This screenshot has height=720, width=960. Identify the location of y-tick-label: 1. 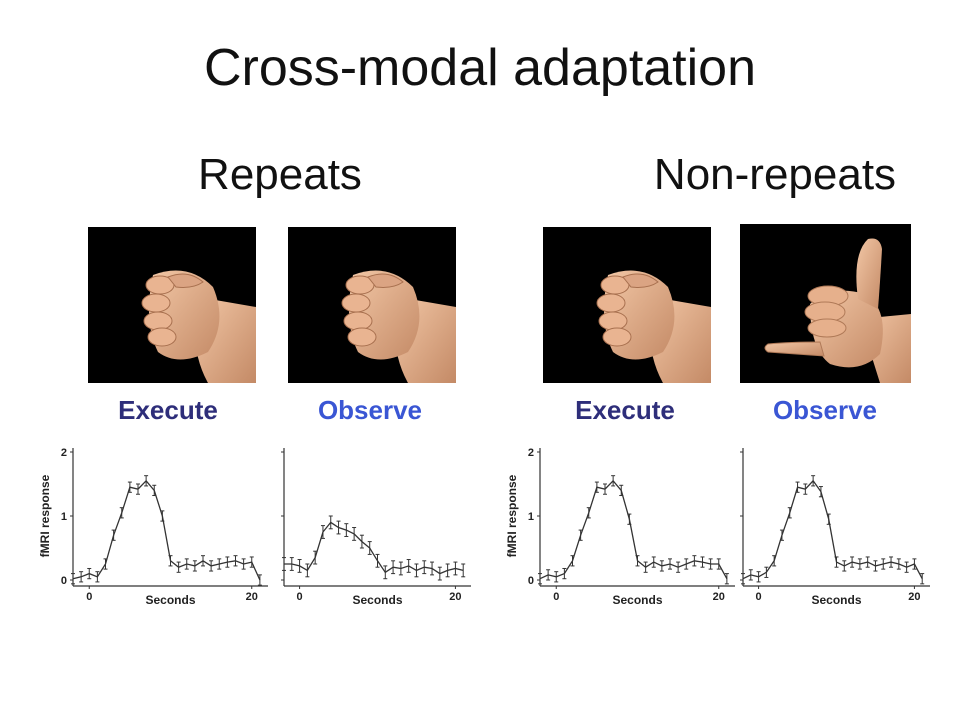
(64, 517).